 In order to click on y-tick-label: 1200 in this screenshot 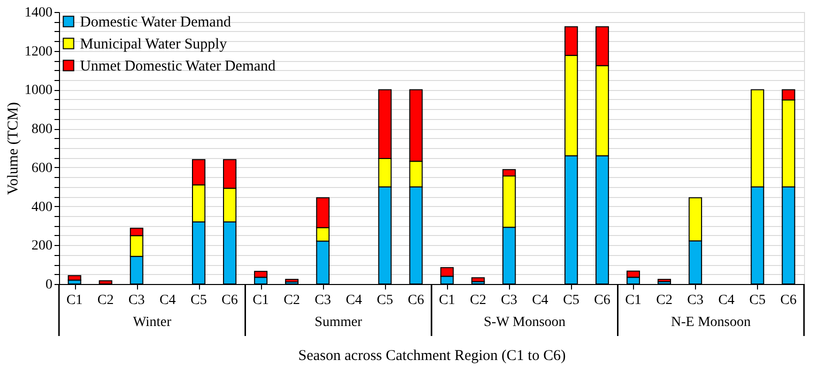, I will do `click(38, 52)`.